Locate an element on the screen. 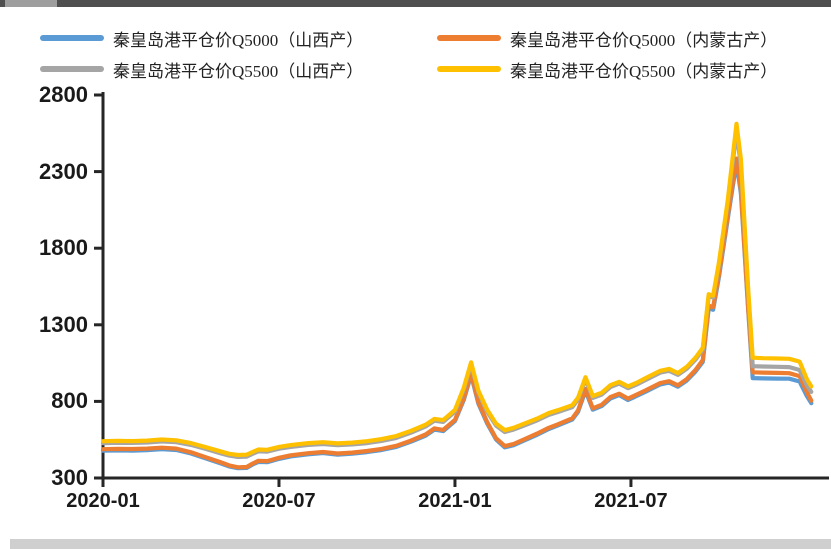 The height and width of the screenshot is (549, 831). legend-swatch-orange is located at coordinates (469, 38).